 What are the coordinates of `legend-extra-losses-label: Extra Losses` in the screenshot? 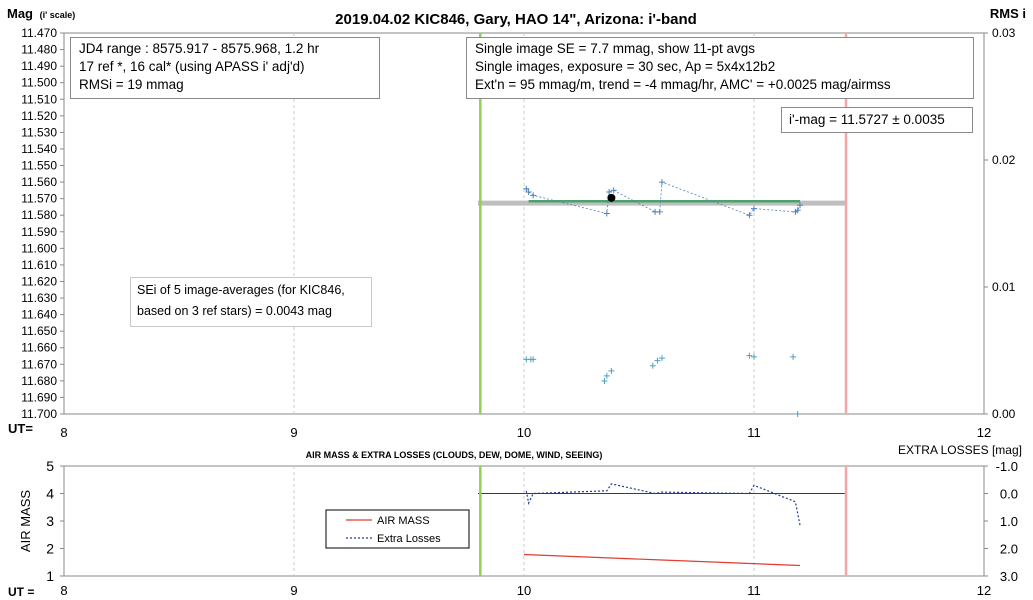 It's located at (409, 539).